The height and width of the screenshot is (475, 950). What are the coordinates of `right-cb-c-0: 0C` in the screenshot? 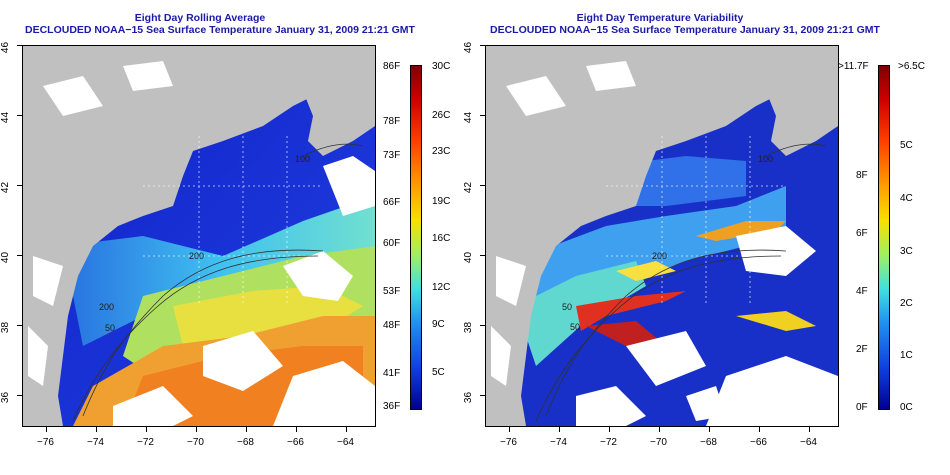 It's located at (906, 407).